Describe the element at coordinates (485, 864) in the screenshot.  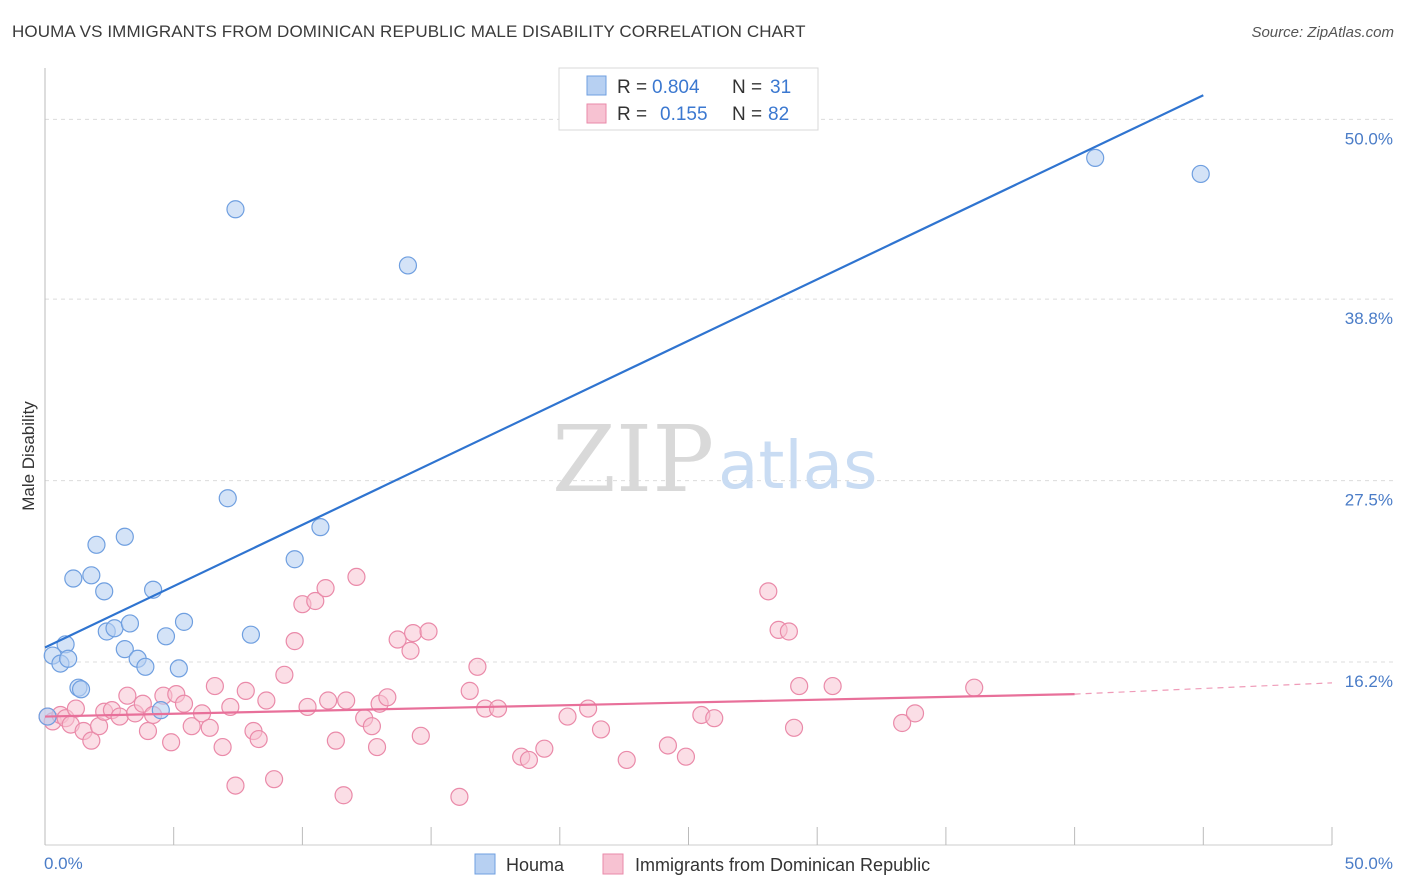
I see `bottom-legend-swatch-houma` at that location.